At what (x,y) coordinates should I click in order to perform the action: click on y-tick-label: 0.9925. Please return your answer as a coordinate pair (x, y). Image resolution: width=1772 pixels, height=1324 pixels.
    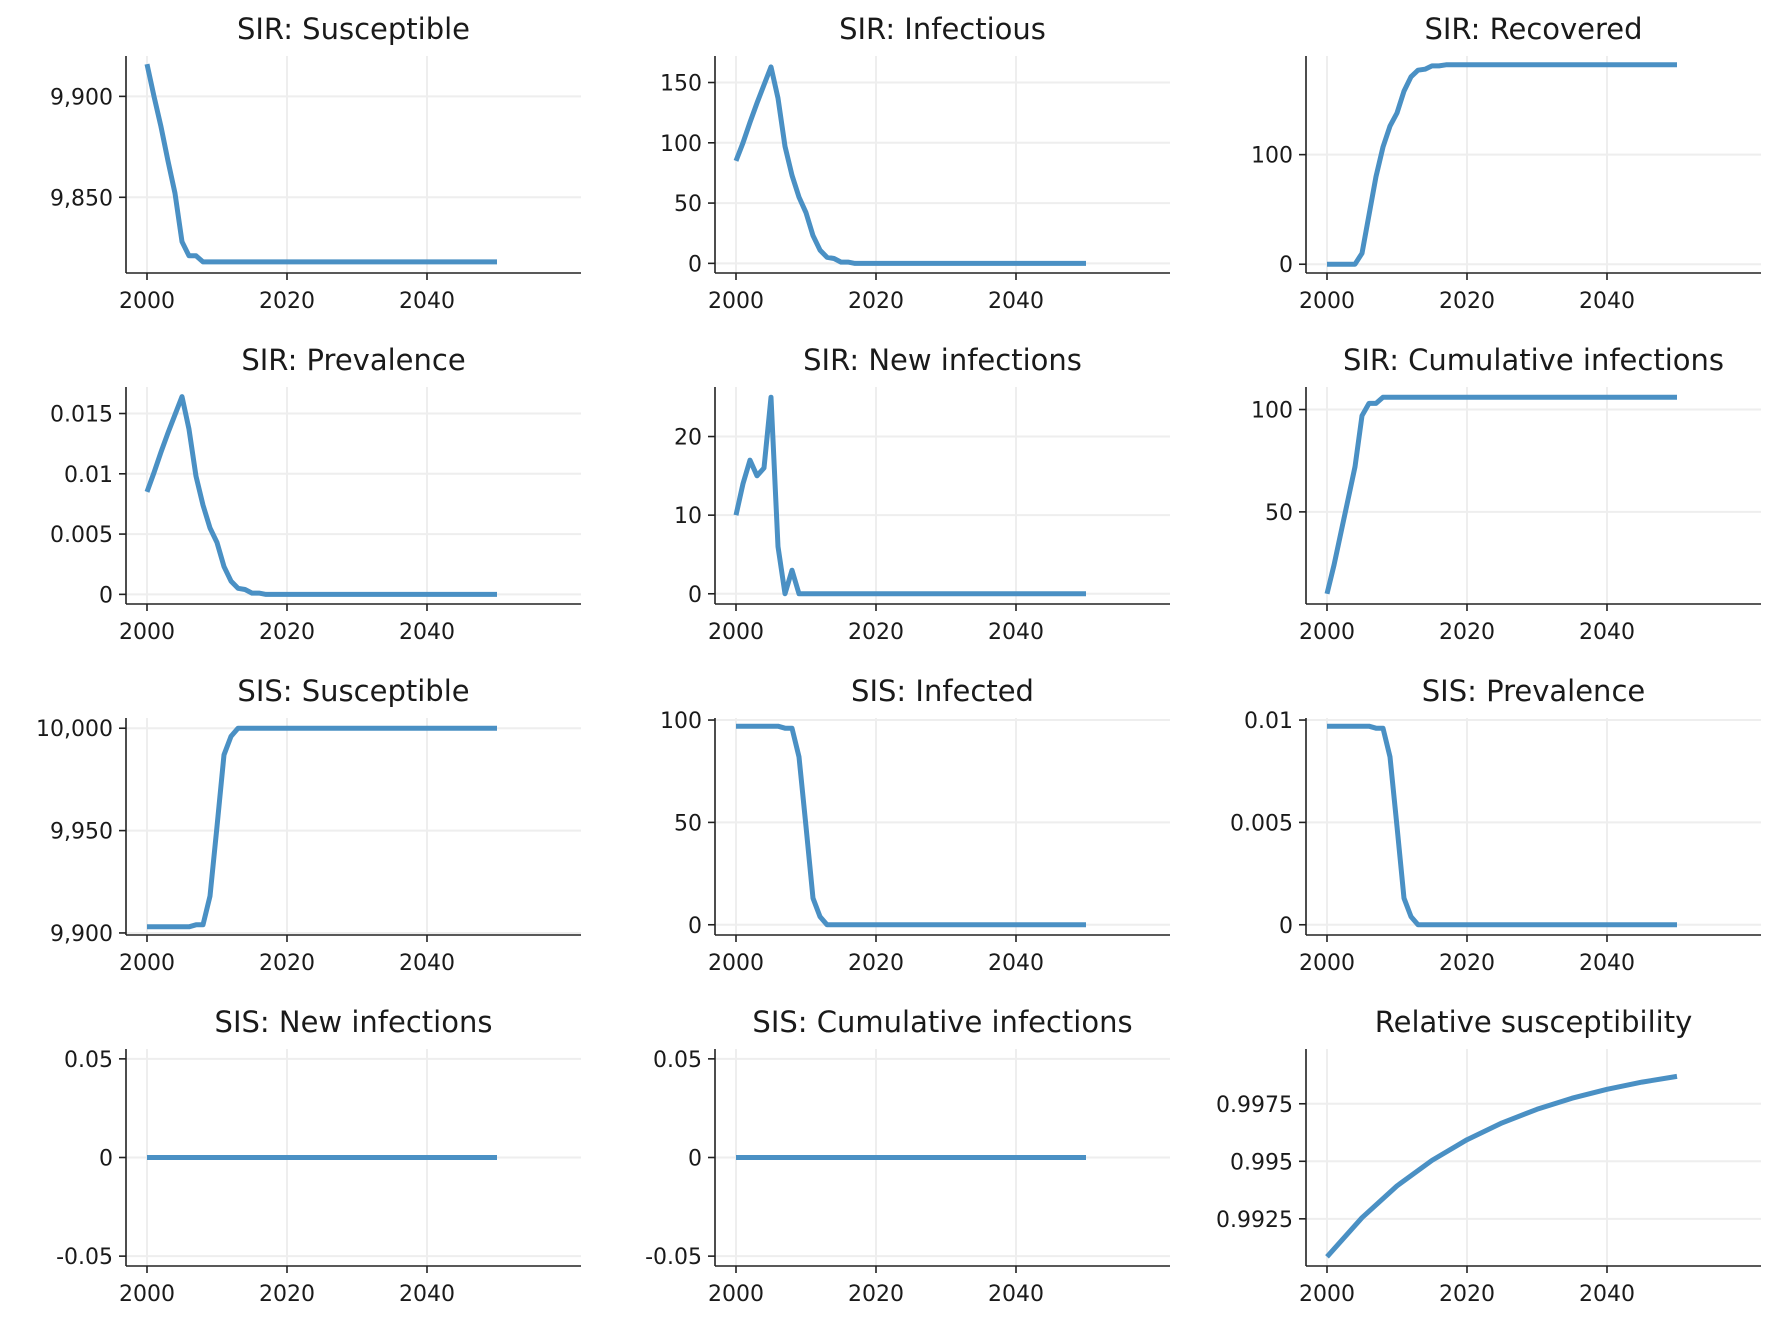
    Looking at the image, I should click on (1254, 1220).